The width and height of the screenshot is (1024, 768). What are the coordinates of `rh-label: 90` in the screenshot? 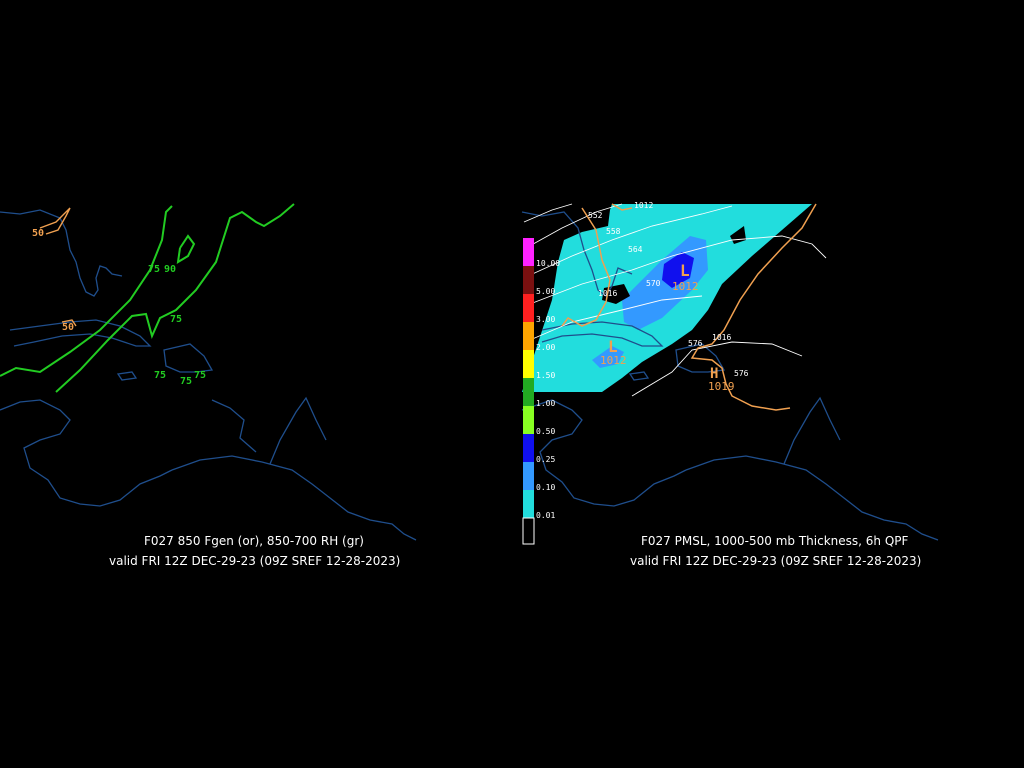 It's located at (170, 269).